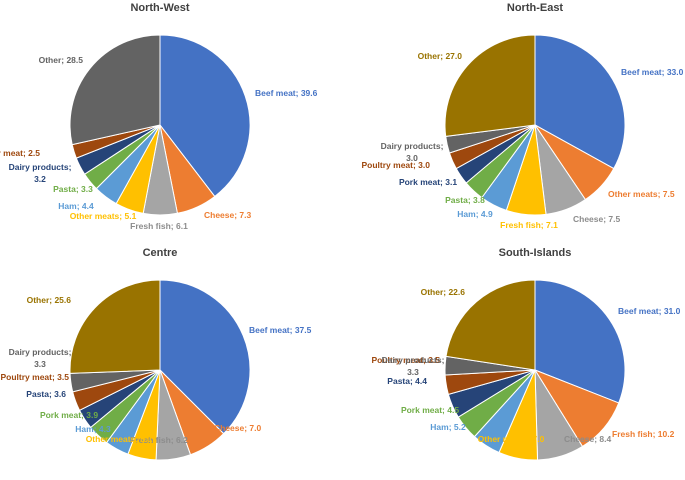  What do you see at coordinates (511, 439) in the screenshot?
I see `slice-data-label: Other meats; 7.0` at bounding box center [511, 439].